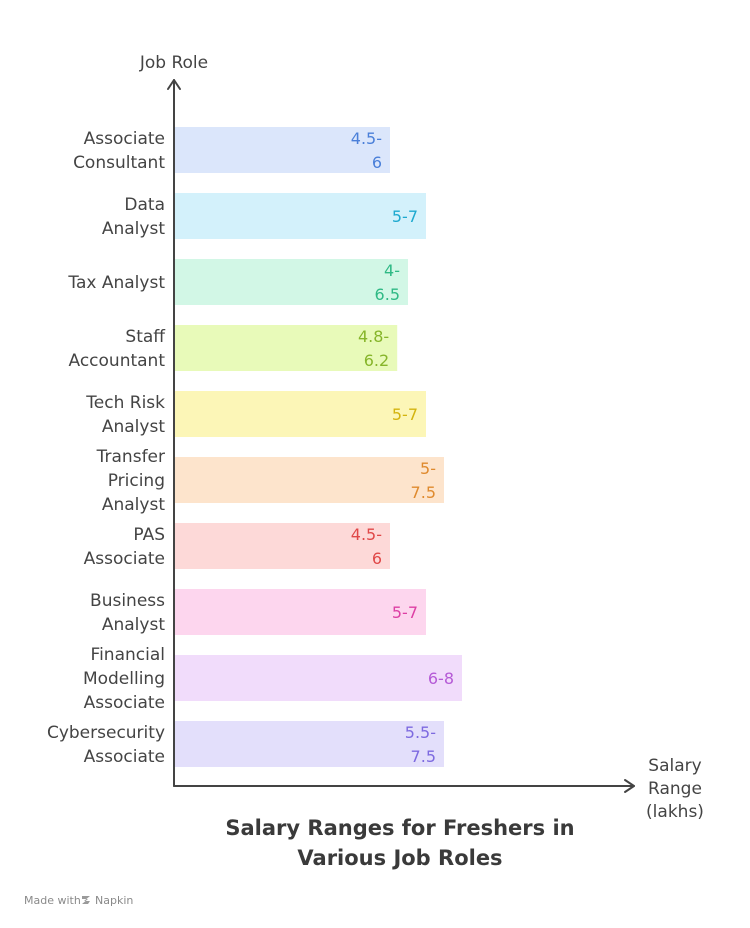 The image size is (750, 928). I want to click on bar-value-label: 5.5-7.5, so click(420, 744).